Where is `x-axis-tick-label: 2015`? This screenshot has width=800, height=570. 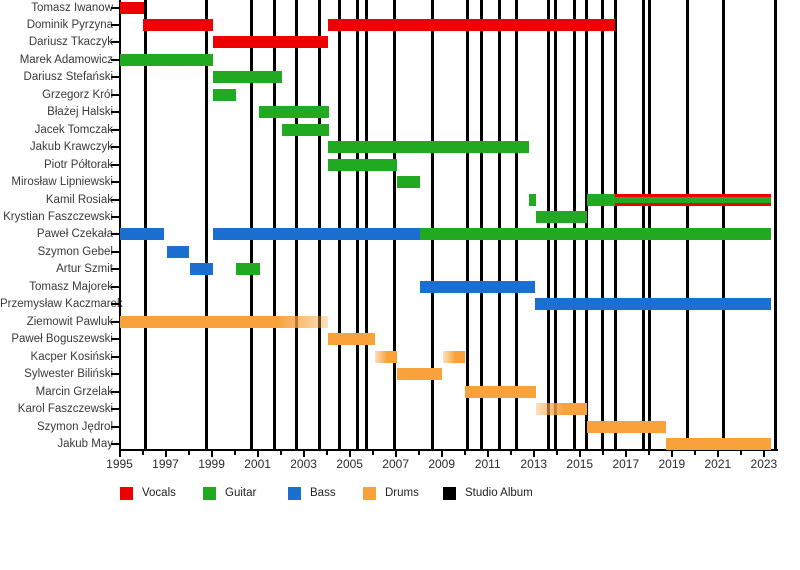 x-axis-tick-label: 2015 is located at coordinates (580, 464).